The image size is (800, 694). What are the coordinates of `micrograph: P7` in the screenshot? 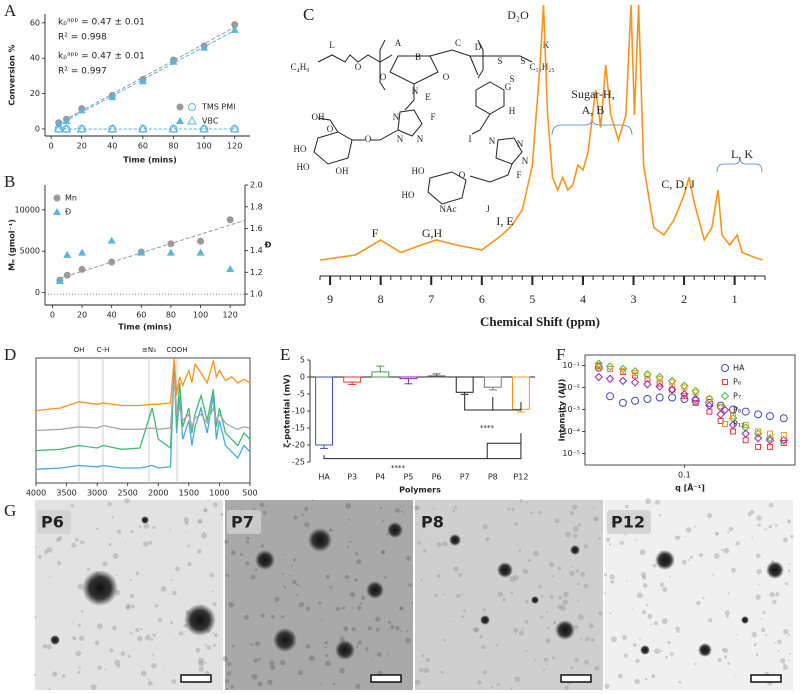 It's located at (318, 594).